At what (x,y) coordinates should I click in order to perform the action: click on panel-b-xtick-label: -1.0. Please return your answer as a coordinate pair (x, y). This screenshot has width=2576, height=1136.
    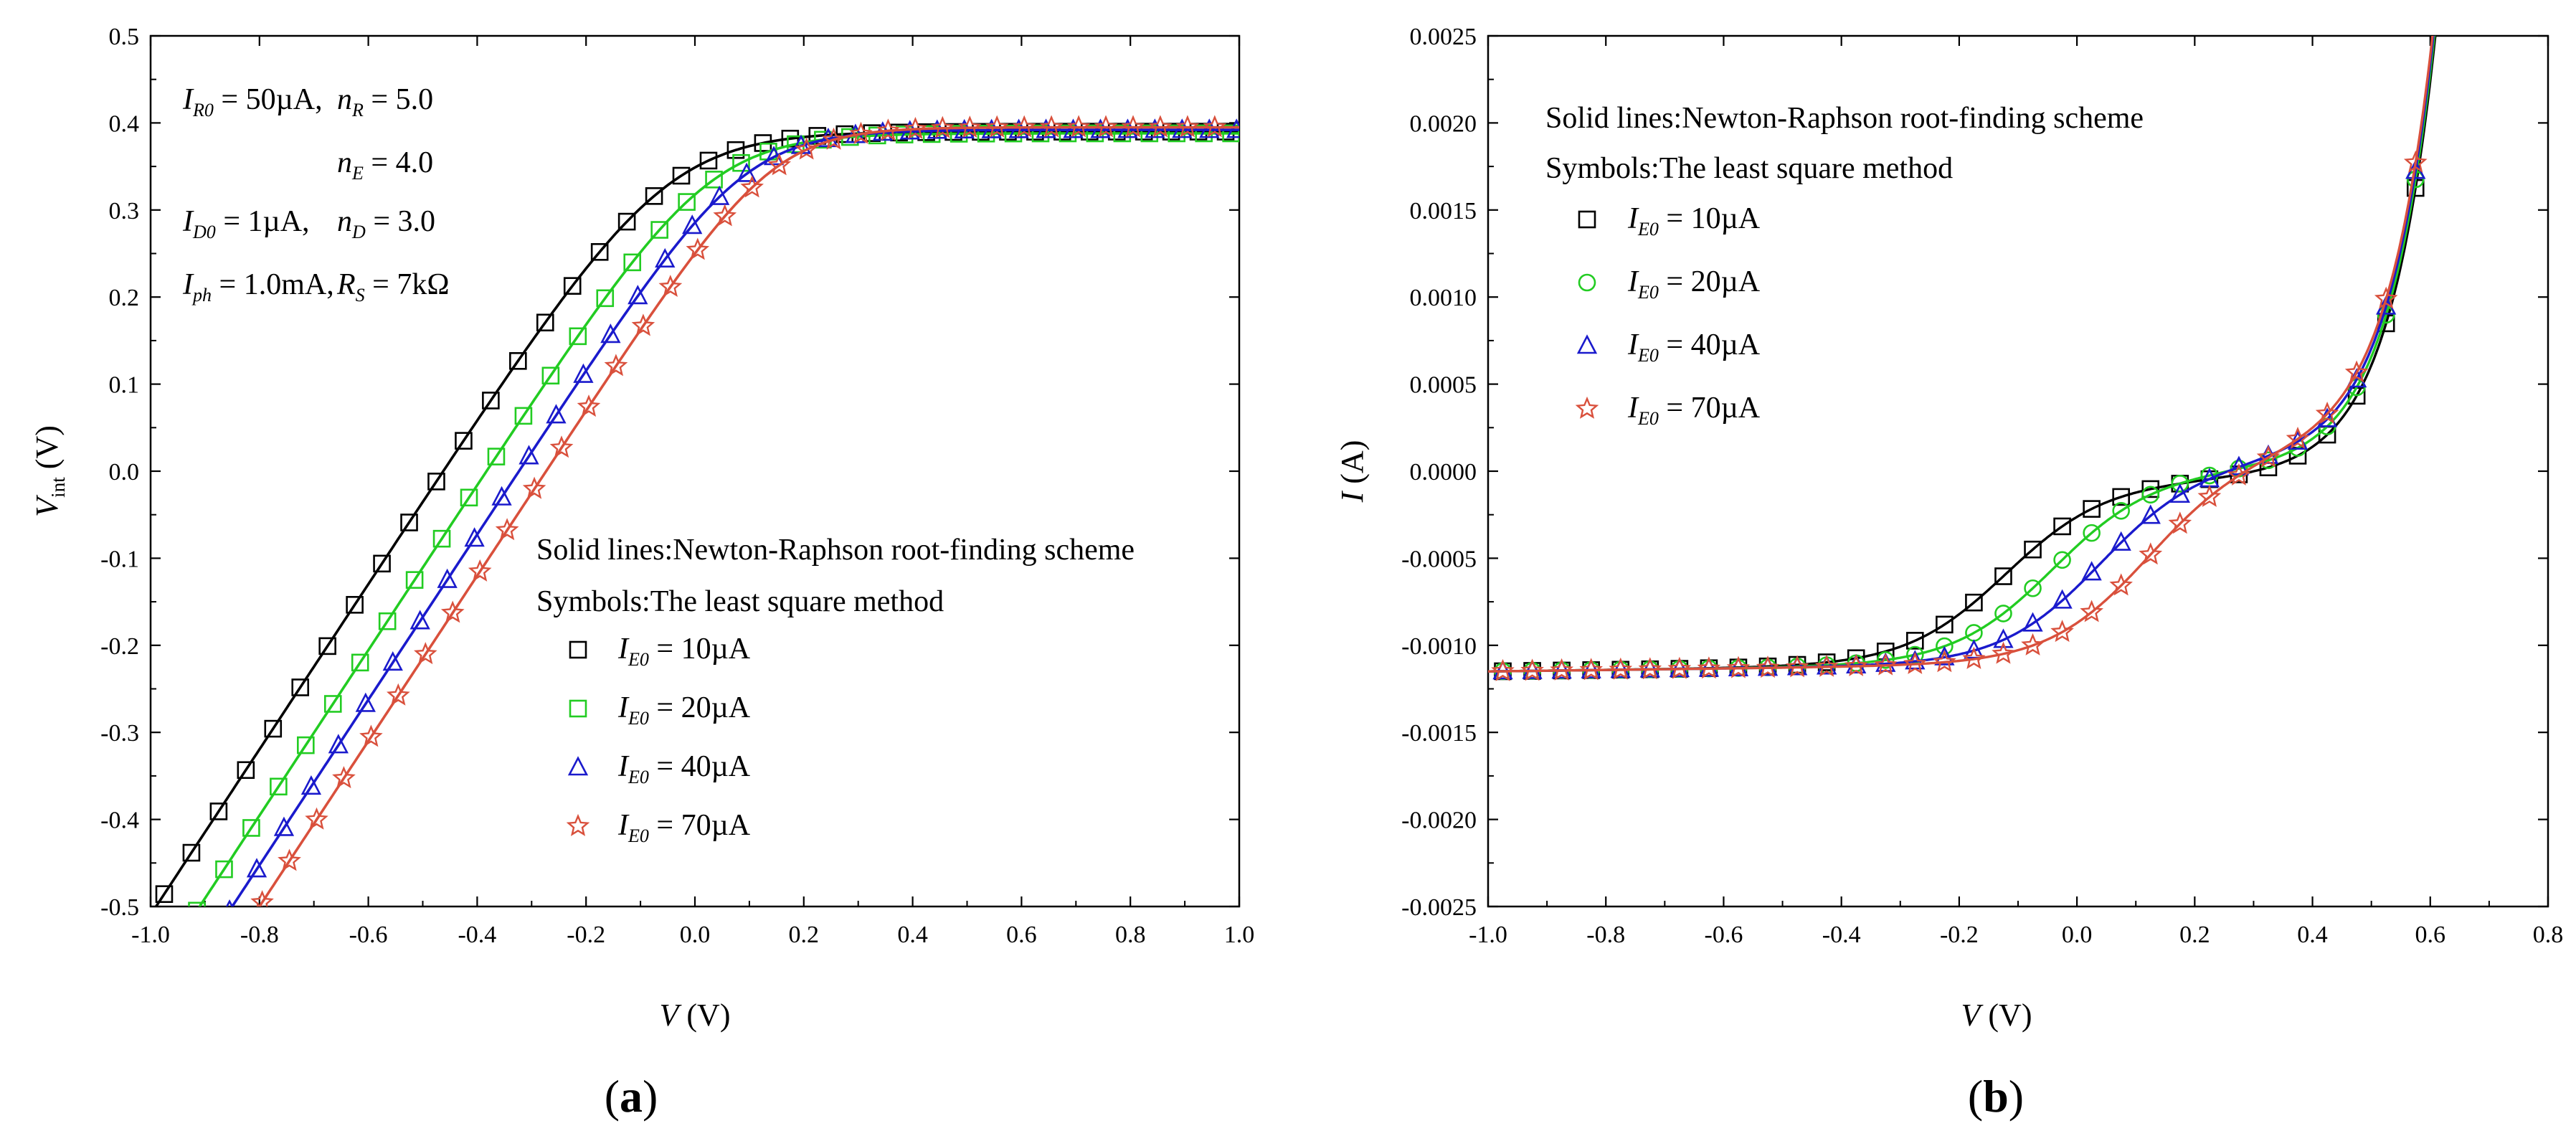
    Looking at the image, I should click on (1488, 935).